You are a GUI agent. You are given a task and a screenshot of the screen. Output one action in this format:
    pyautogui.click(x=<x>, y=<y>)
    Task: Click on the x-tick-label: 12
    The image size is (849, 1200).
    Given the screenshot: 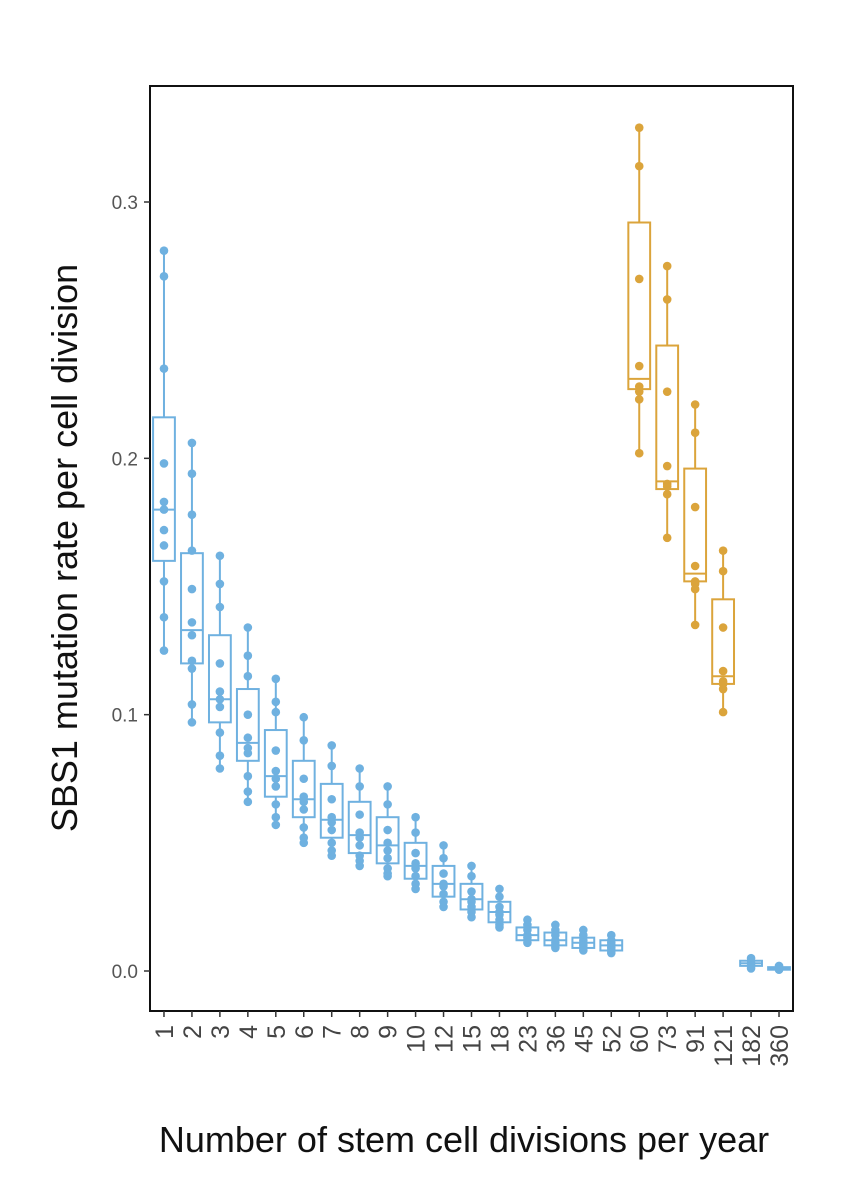 What is the action you would take?
    pyautogui.click(x=445, y=1039)
    